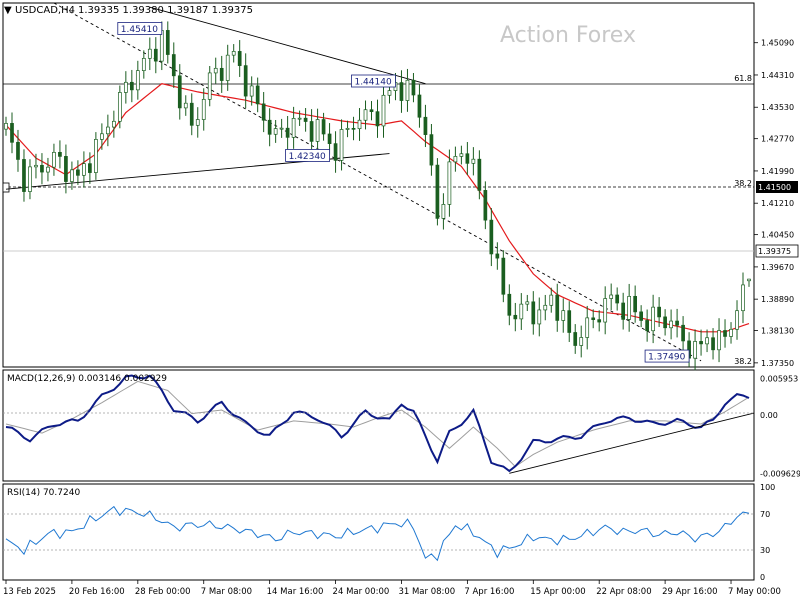 The image size is (800, 604). What do you see at coordinates (777, 235) in the screenshot?
I see `price-tick-label: 1.40450` at bounding box center [777, 235].